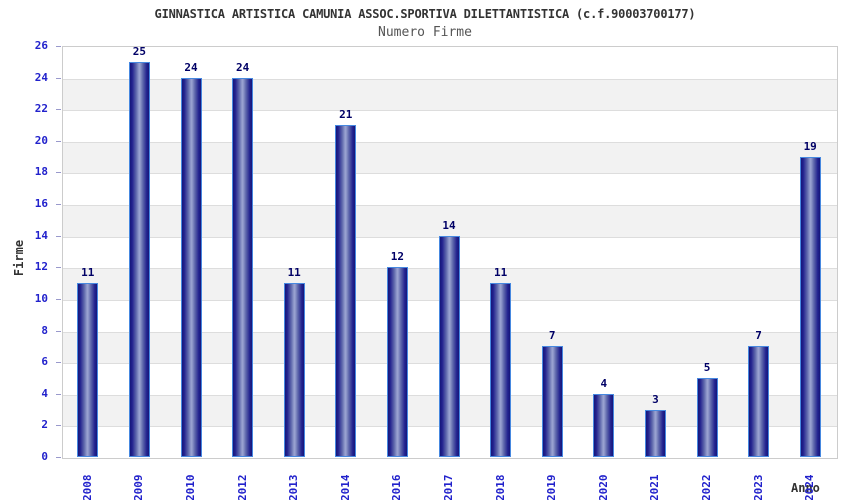 This screenshot has width=850, height=500. What do you see at coordinates (41, 235) in the screenshot?
I see `y-tick-label: 14` at bounding box center [41, 235].